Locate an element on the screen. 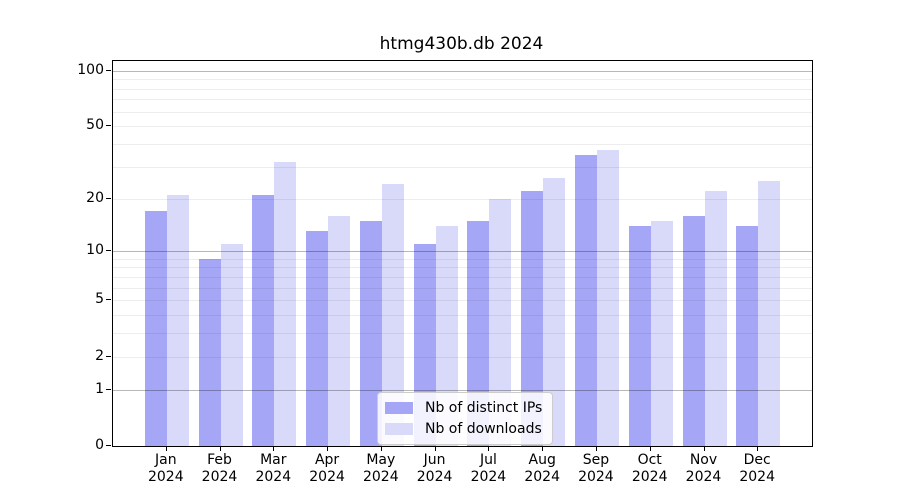 This screenshot has width=900, height=500. x-tick-label-dec: Dec 2024 is located at coordinates (757, 469).